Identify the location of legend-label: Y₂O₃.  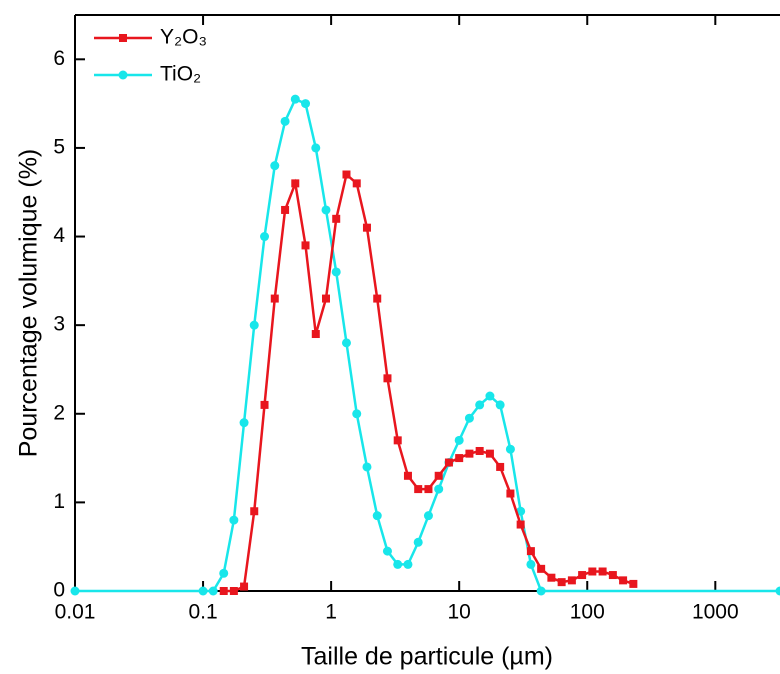
(183, 37).